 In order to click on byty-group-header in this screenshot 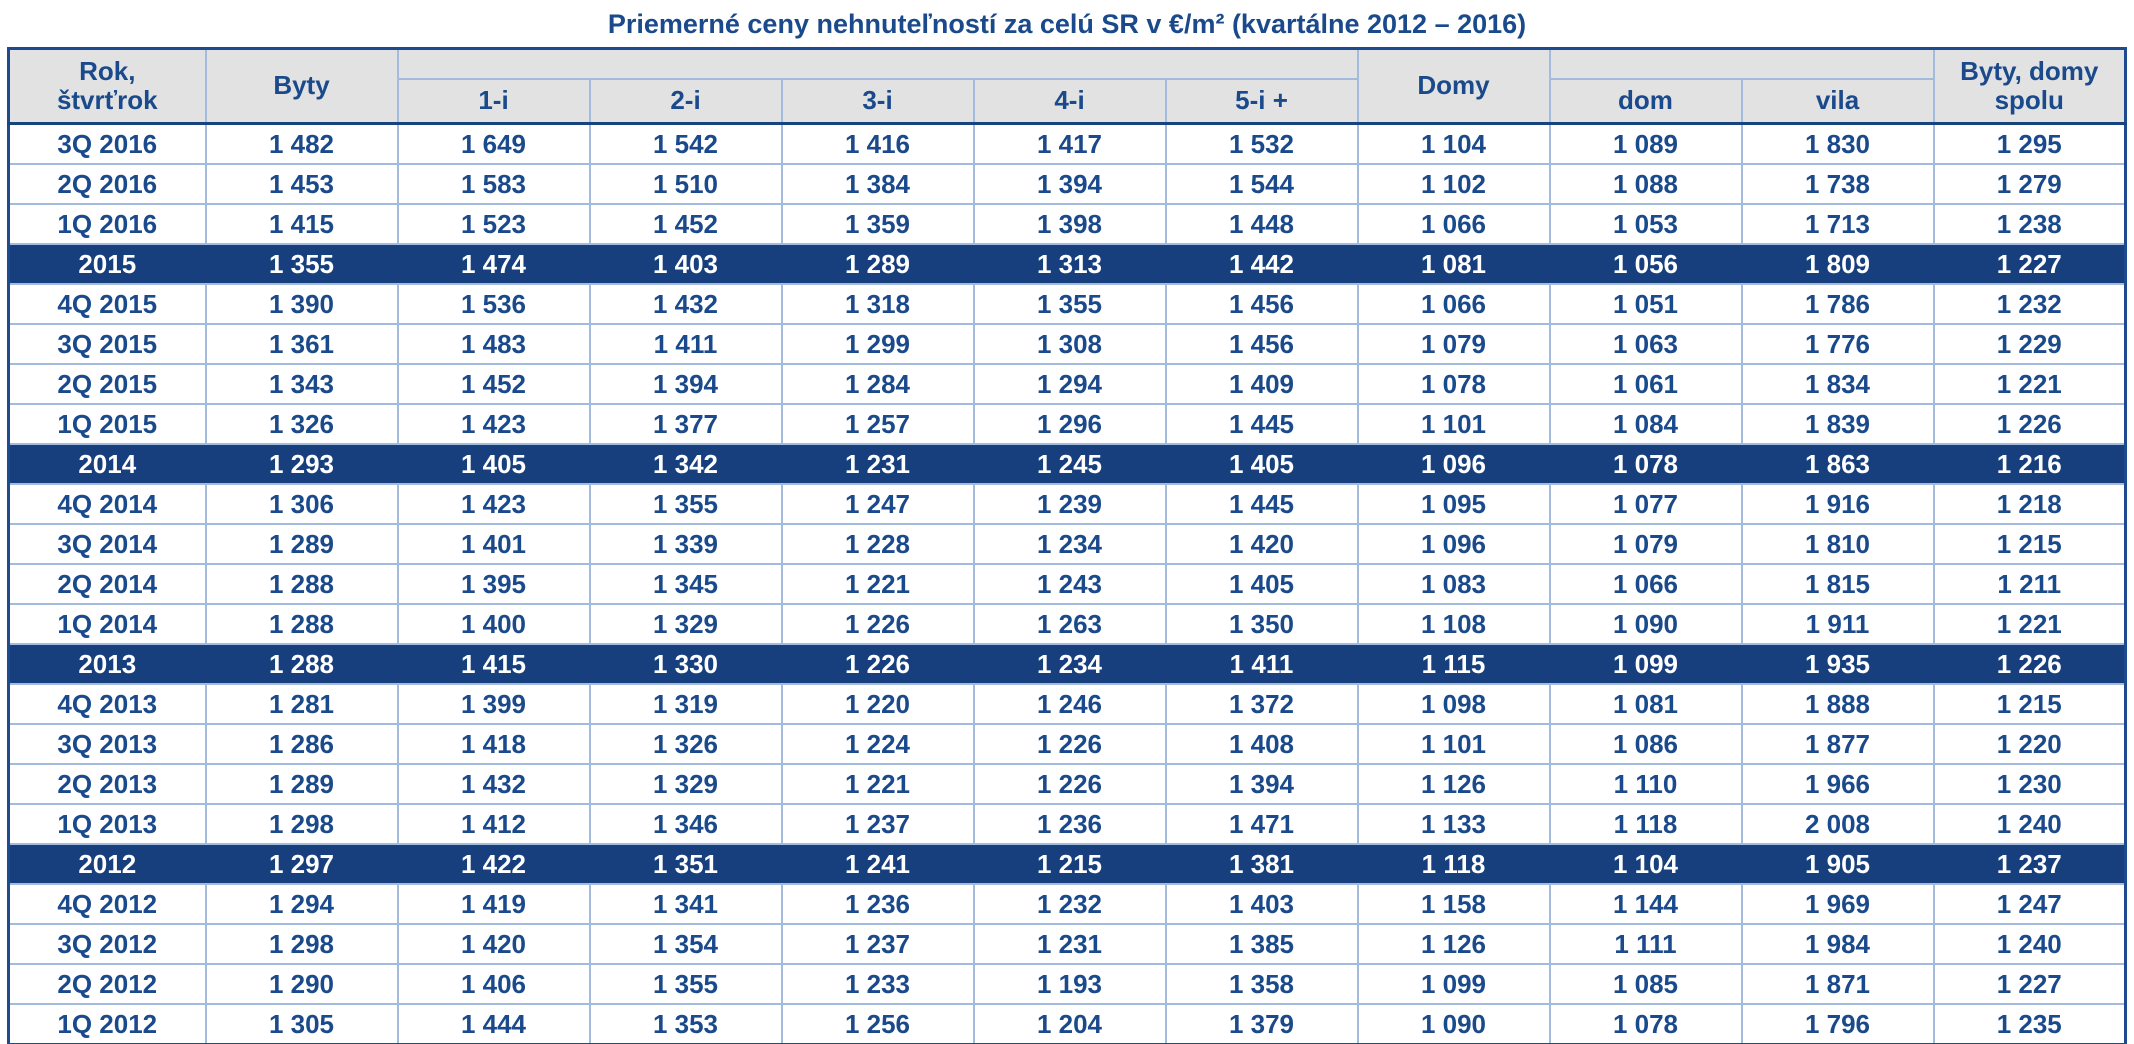, I will do `click(877, 63)`.